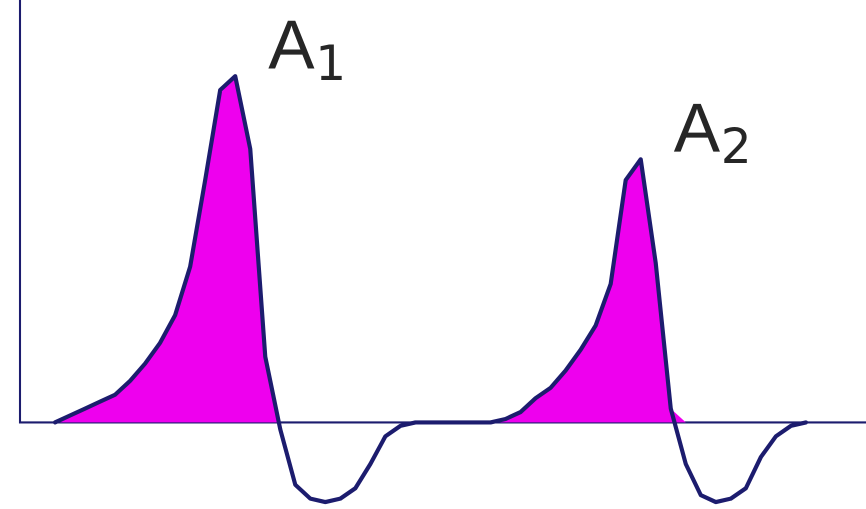 The width and height of the screenshot is (866, 509). I want to click on annotation: A$_{1}$, so click(305, 50).